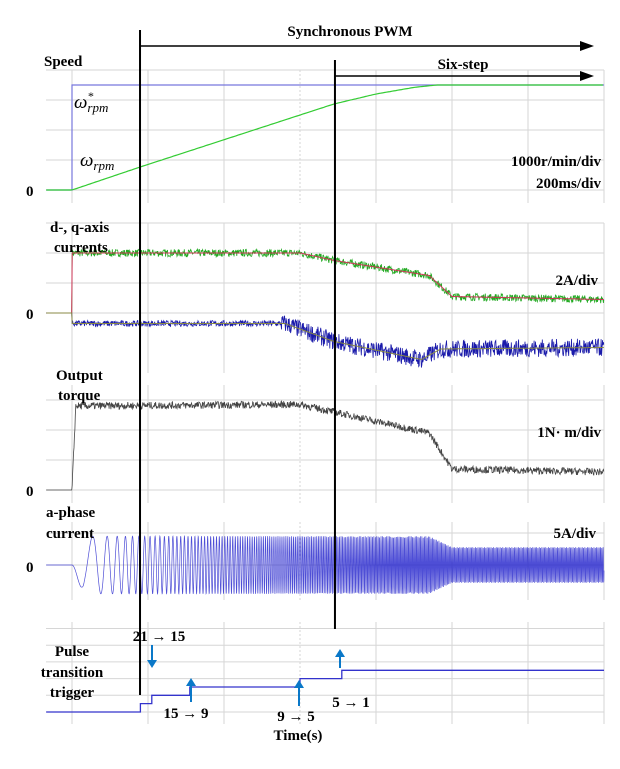 The image size is (620, 769). I want to click on w-label: ωrpm, so click(97, 161).